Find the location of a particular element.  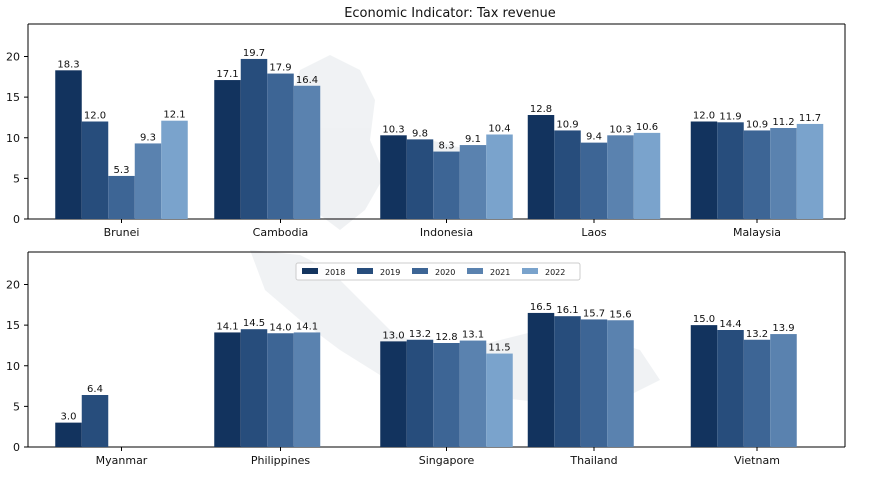

bar-thailand-2021 is located at coordinates (620, 383).